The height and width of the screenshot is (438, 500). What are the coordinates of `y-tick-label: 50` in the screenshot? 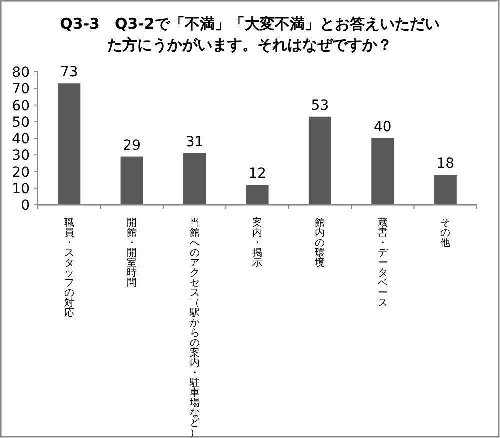 It's located at (21, 122).